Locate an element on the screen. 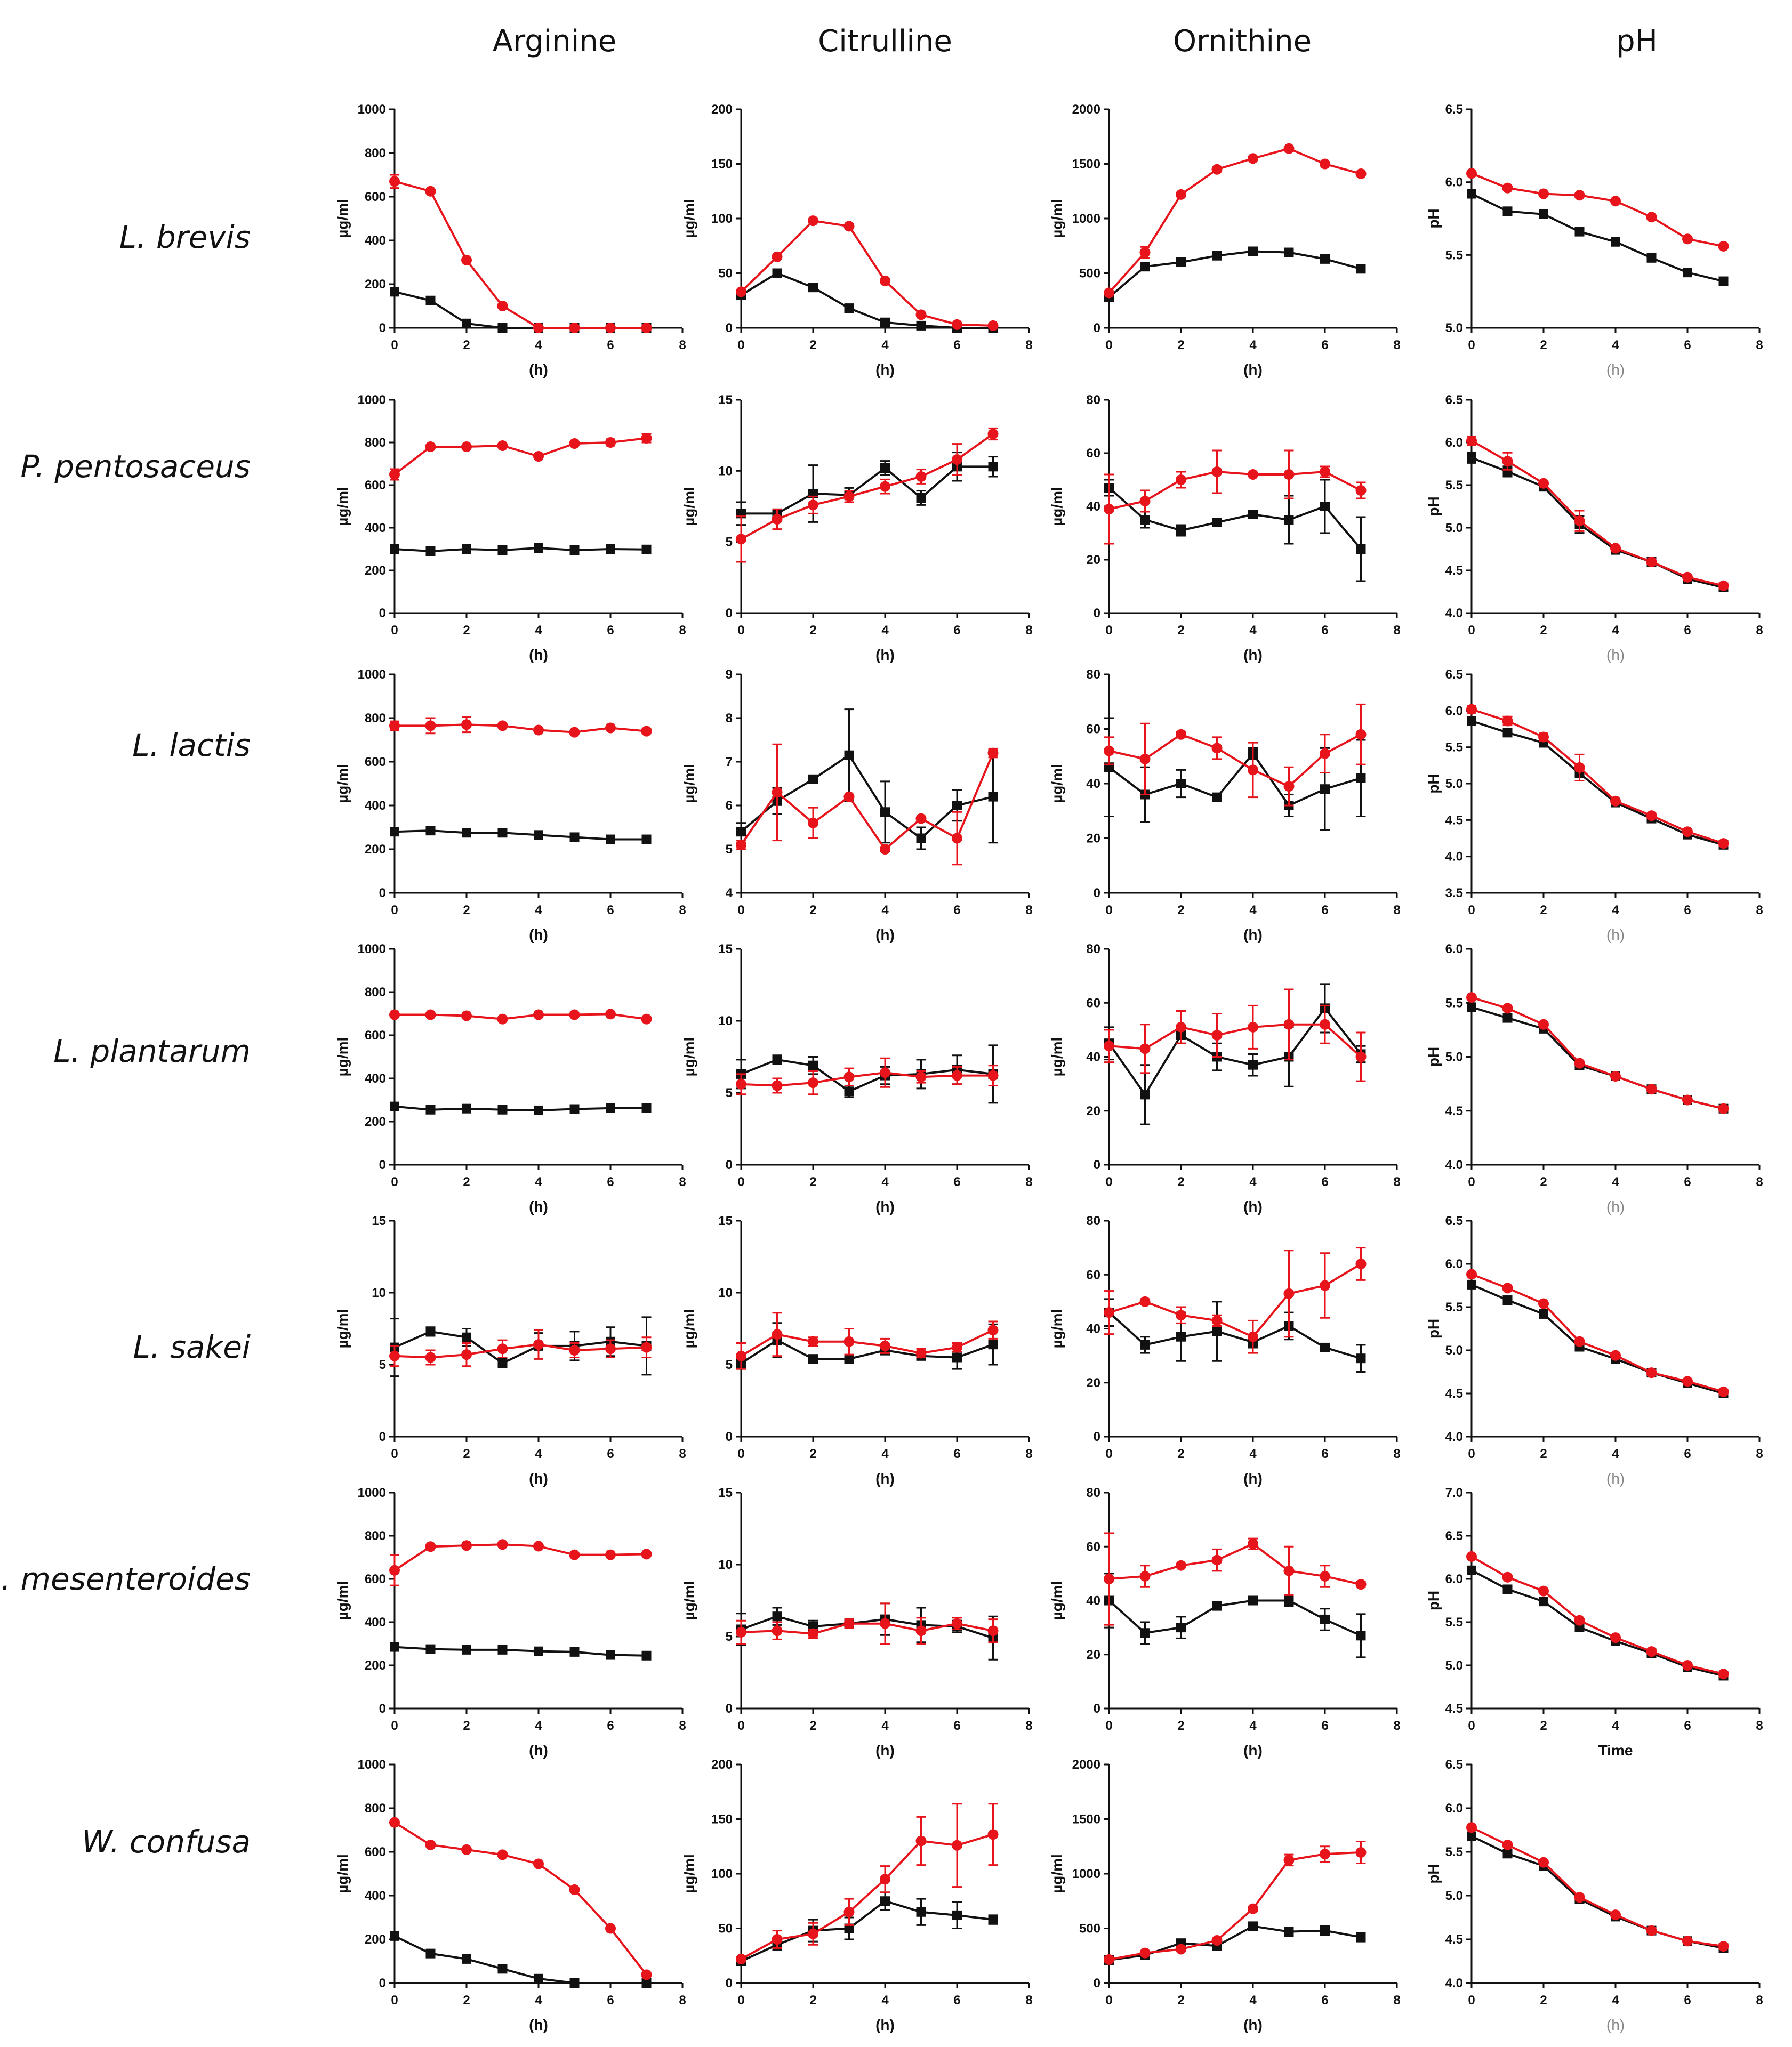 Image resolution: width=1792 pixels, height=2047 pixels. row-label-l-mesenteroides: L. mesenteroides is located at coordinates (125, 1579).